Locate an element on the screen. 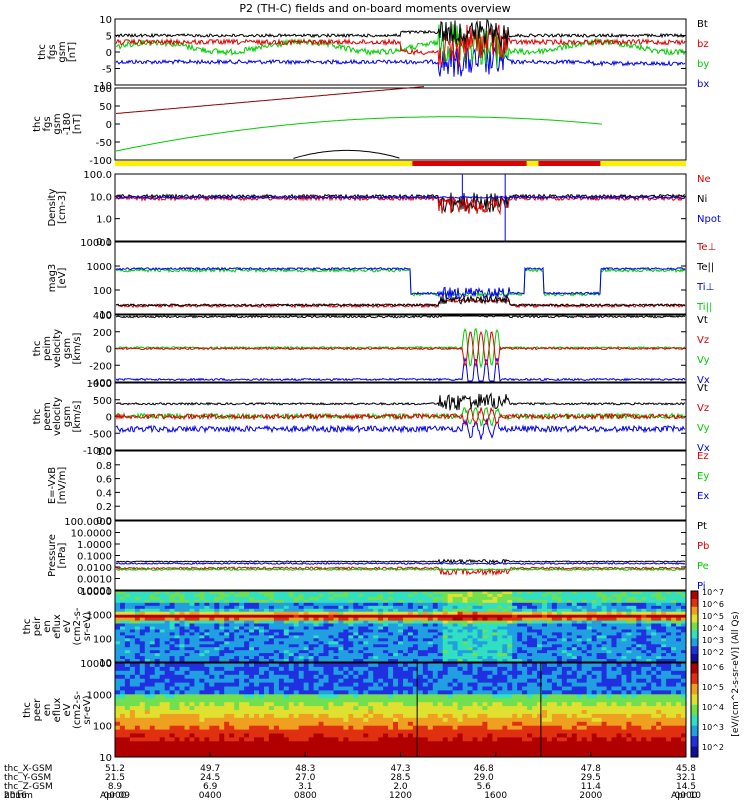 The width and height of the screenshot is (750, 800). y-axis-label: [km/s] is located at coordinates (77, 348).